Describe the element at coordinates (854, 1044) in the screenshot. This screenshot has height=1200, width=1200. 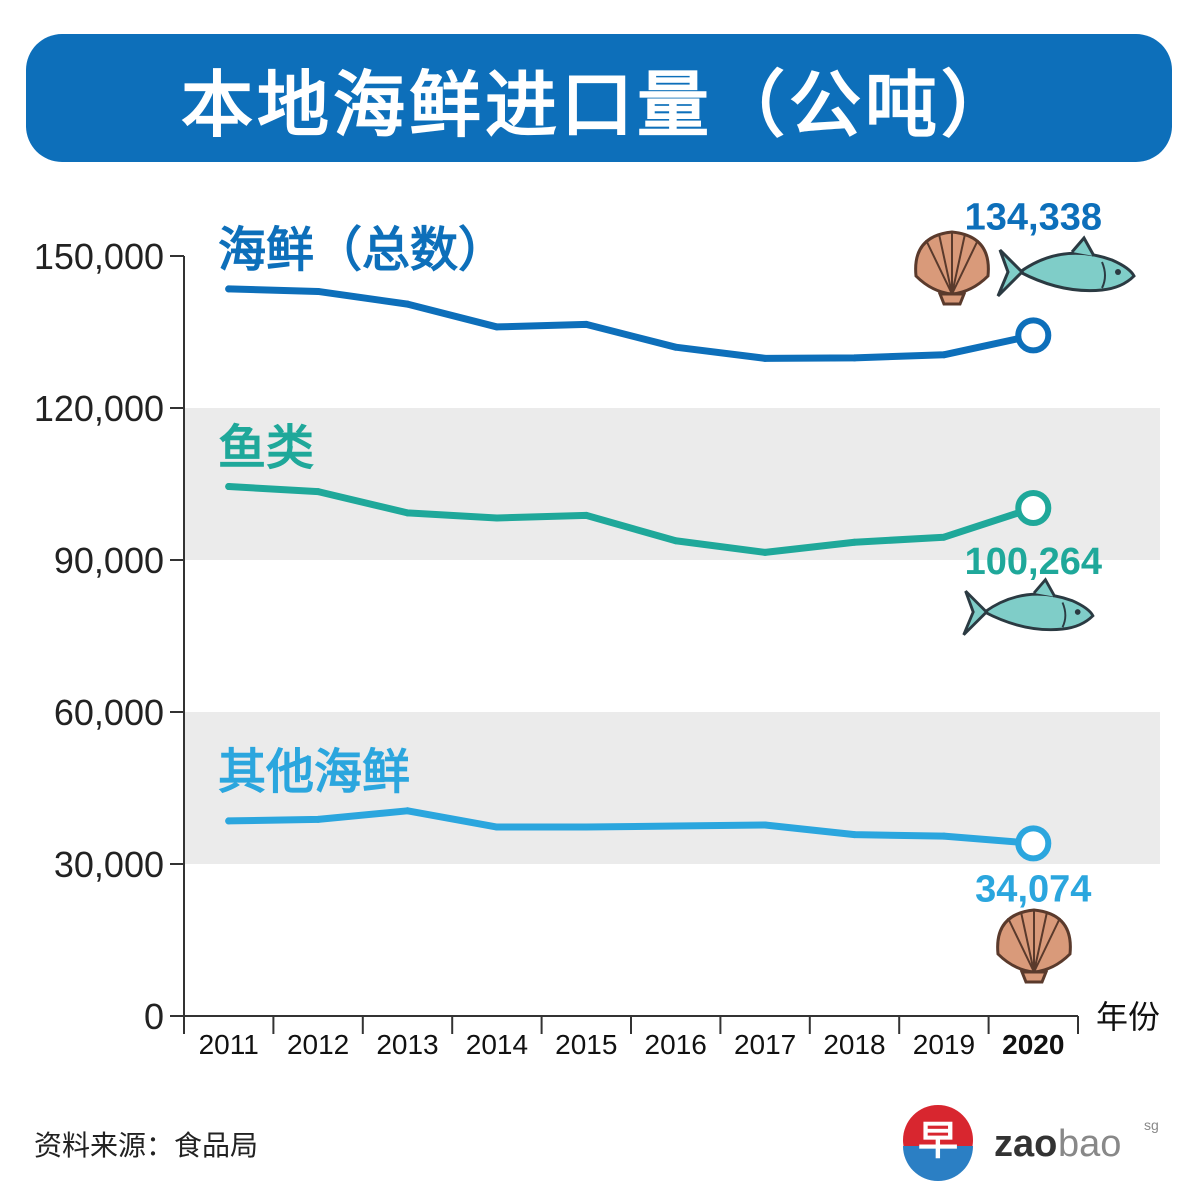
I see `x-tick-label: 2018` at that location.